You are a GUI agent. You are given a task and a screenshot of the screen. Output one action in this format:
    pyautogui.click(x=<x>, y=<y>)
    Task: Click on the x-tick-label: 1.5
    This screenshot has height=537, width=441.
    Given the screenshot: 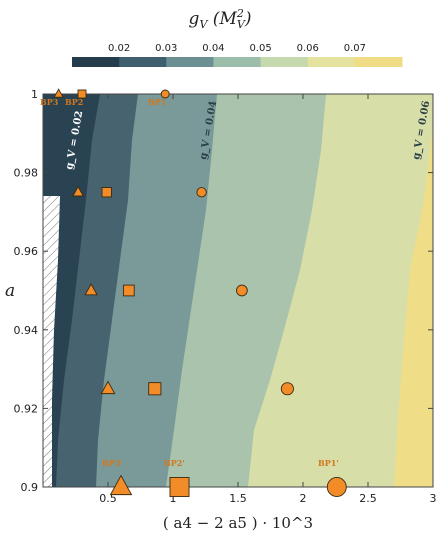 What is the action you would take?
    pyautogui.click(x=238, y=498)
    